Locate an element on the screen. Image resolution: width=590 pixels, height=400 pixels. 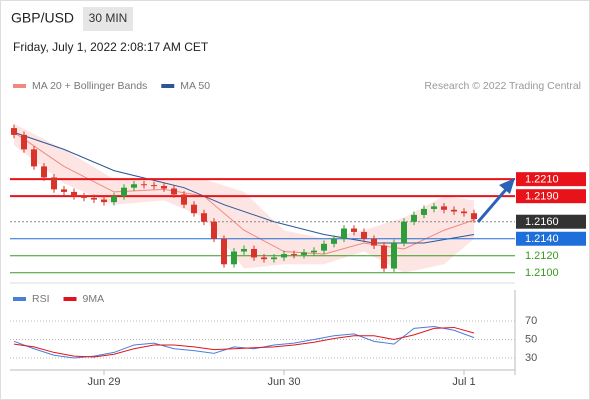
rsi-line is located at coordinates (244, 342).